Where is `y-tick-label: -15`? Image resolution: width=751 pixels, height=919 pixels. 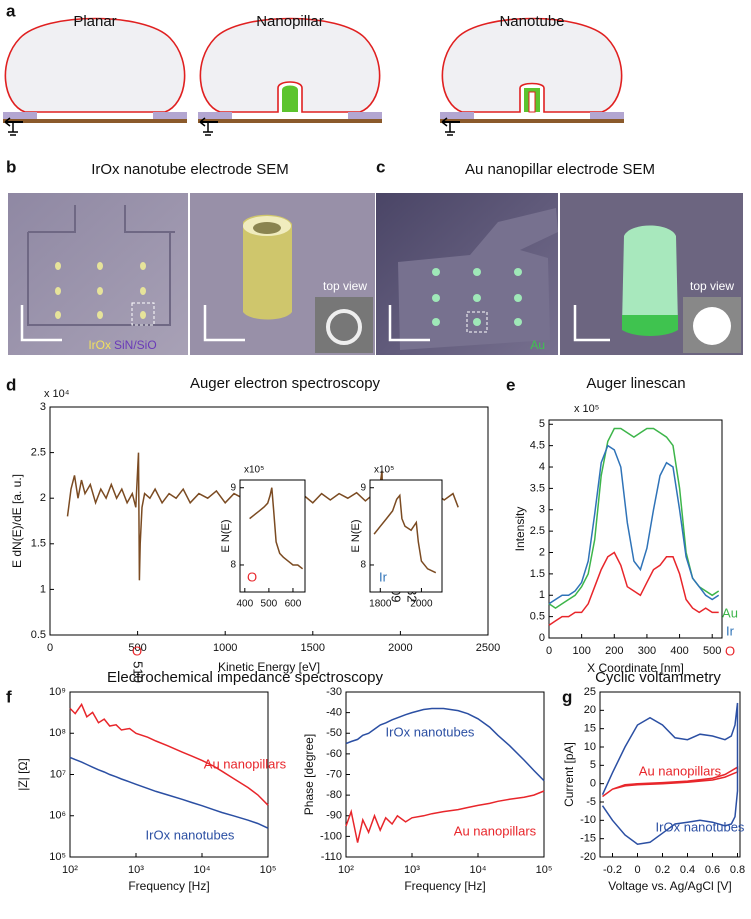
y-tick-label: -15 is located at coordinates (588, 839).